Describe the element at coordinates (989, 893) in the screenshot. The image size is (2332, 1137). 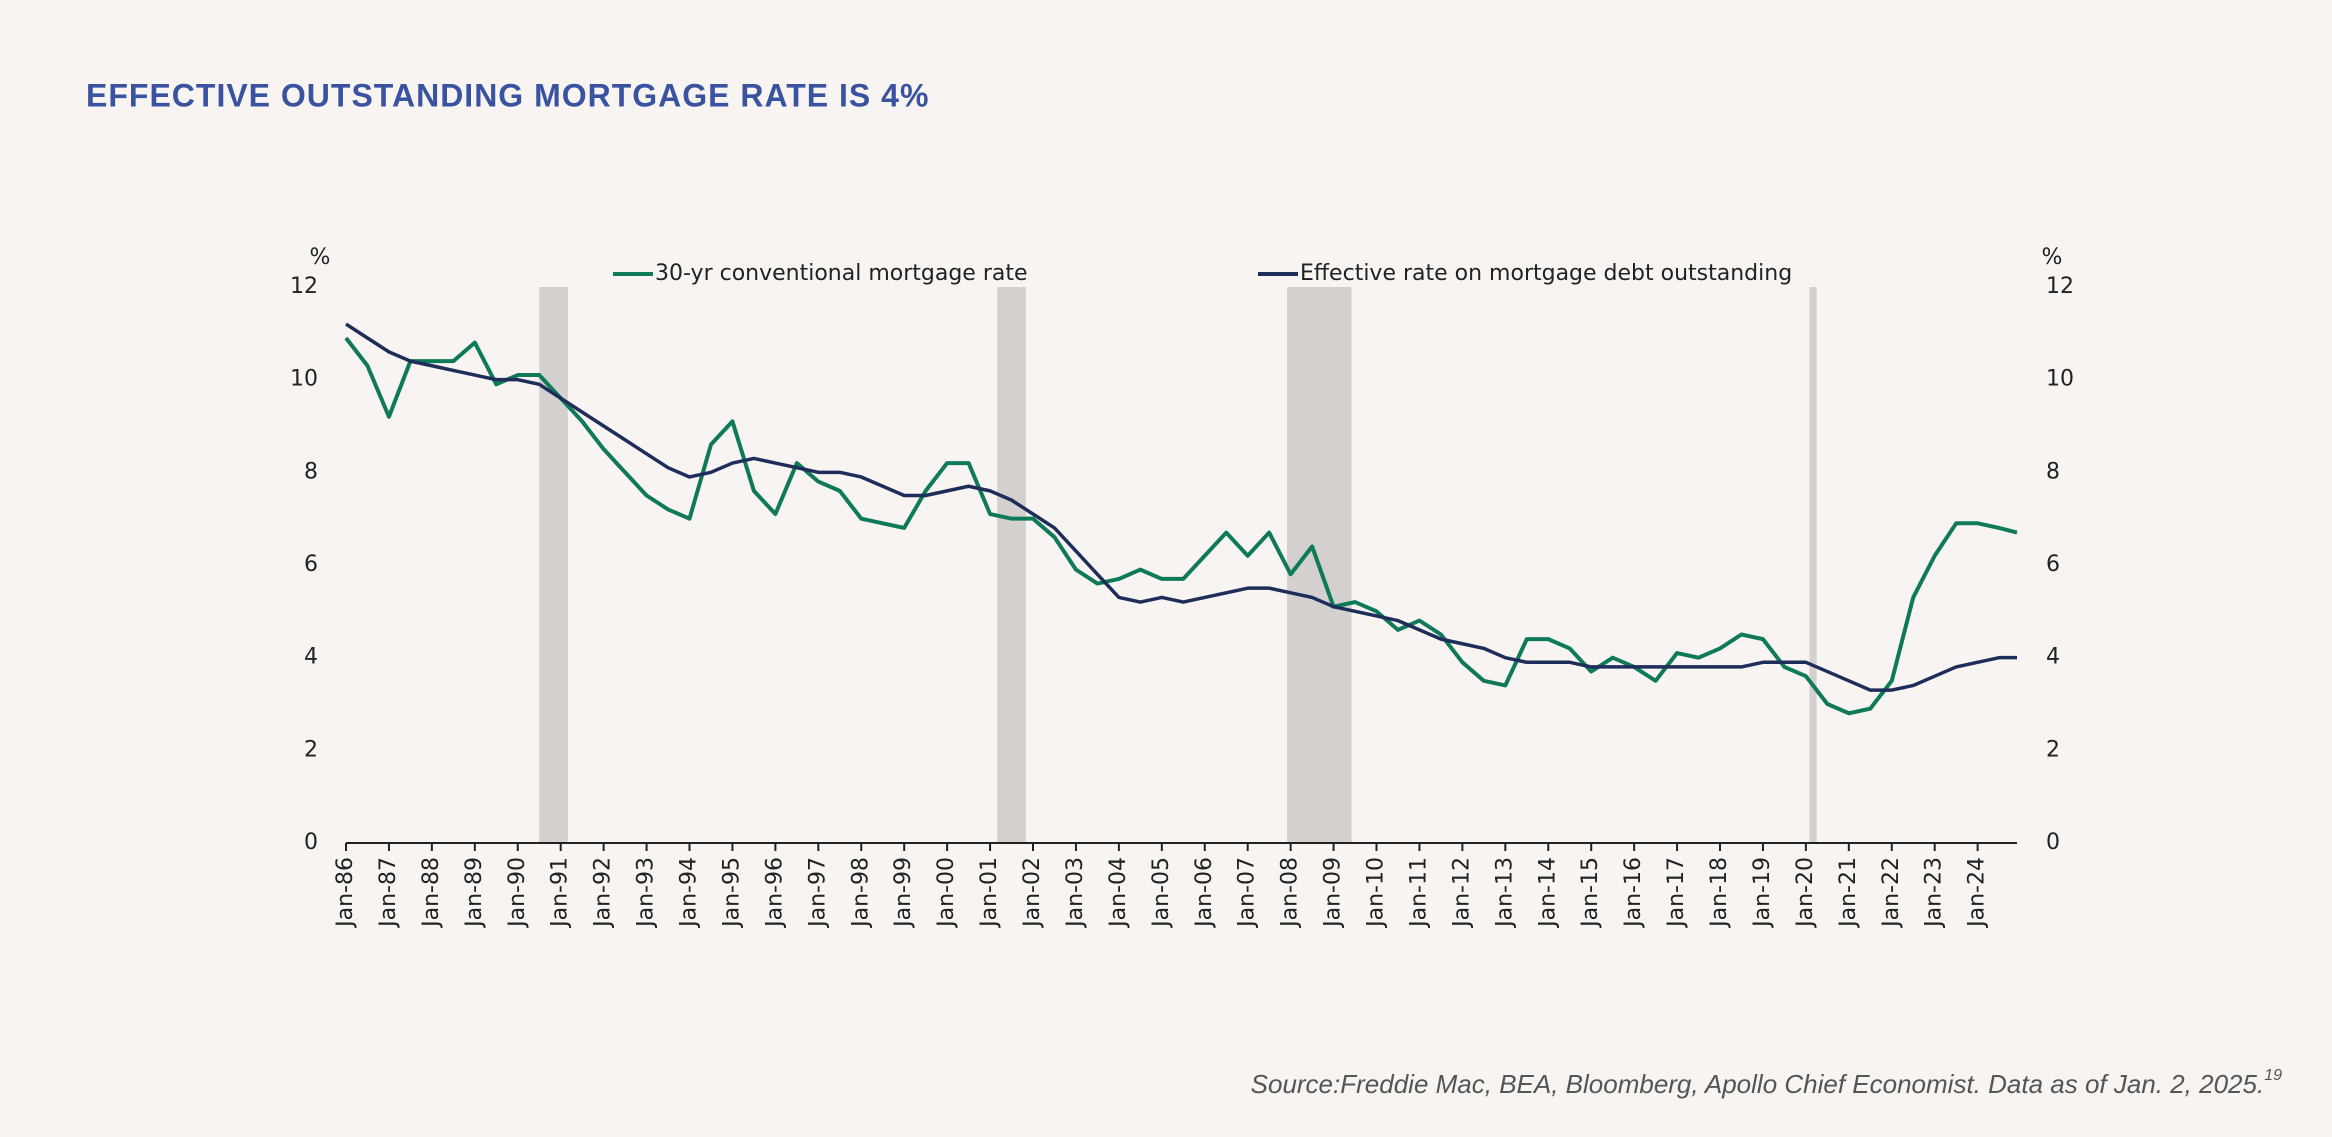
I see `x-tick-label: Jan-01` at that location.